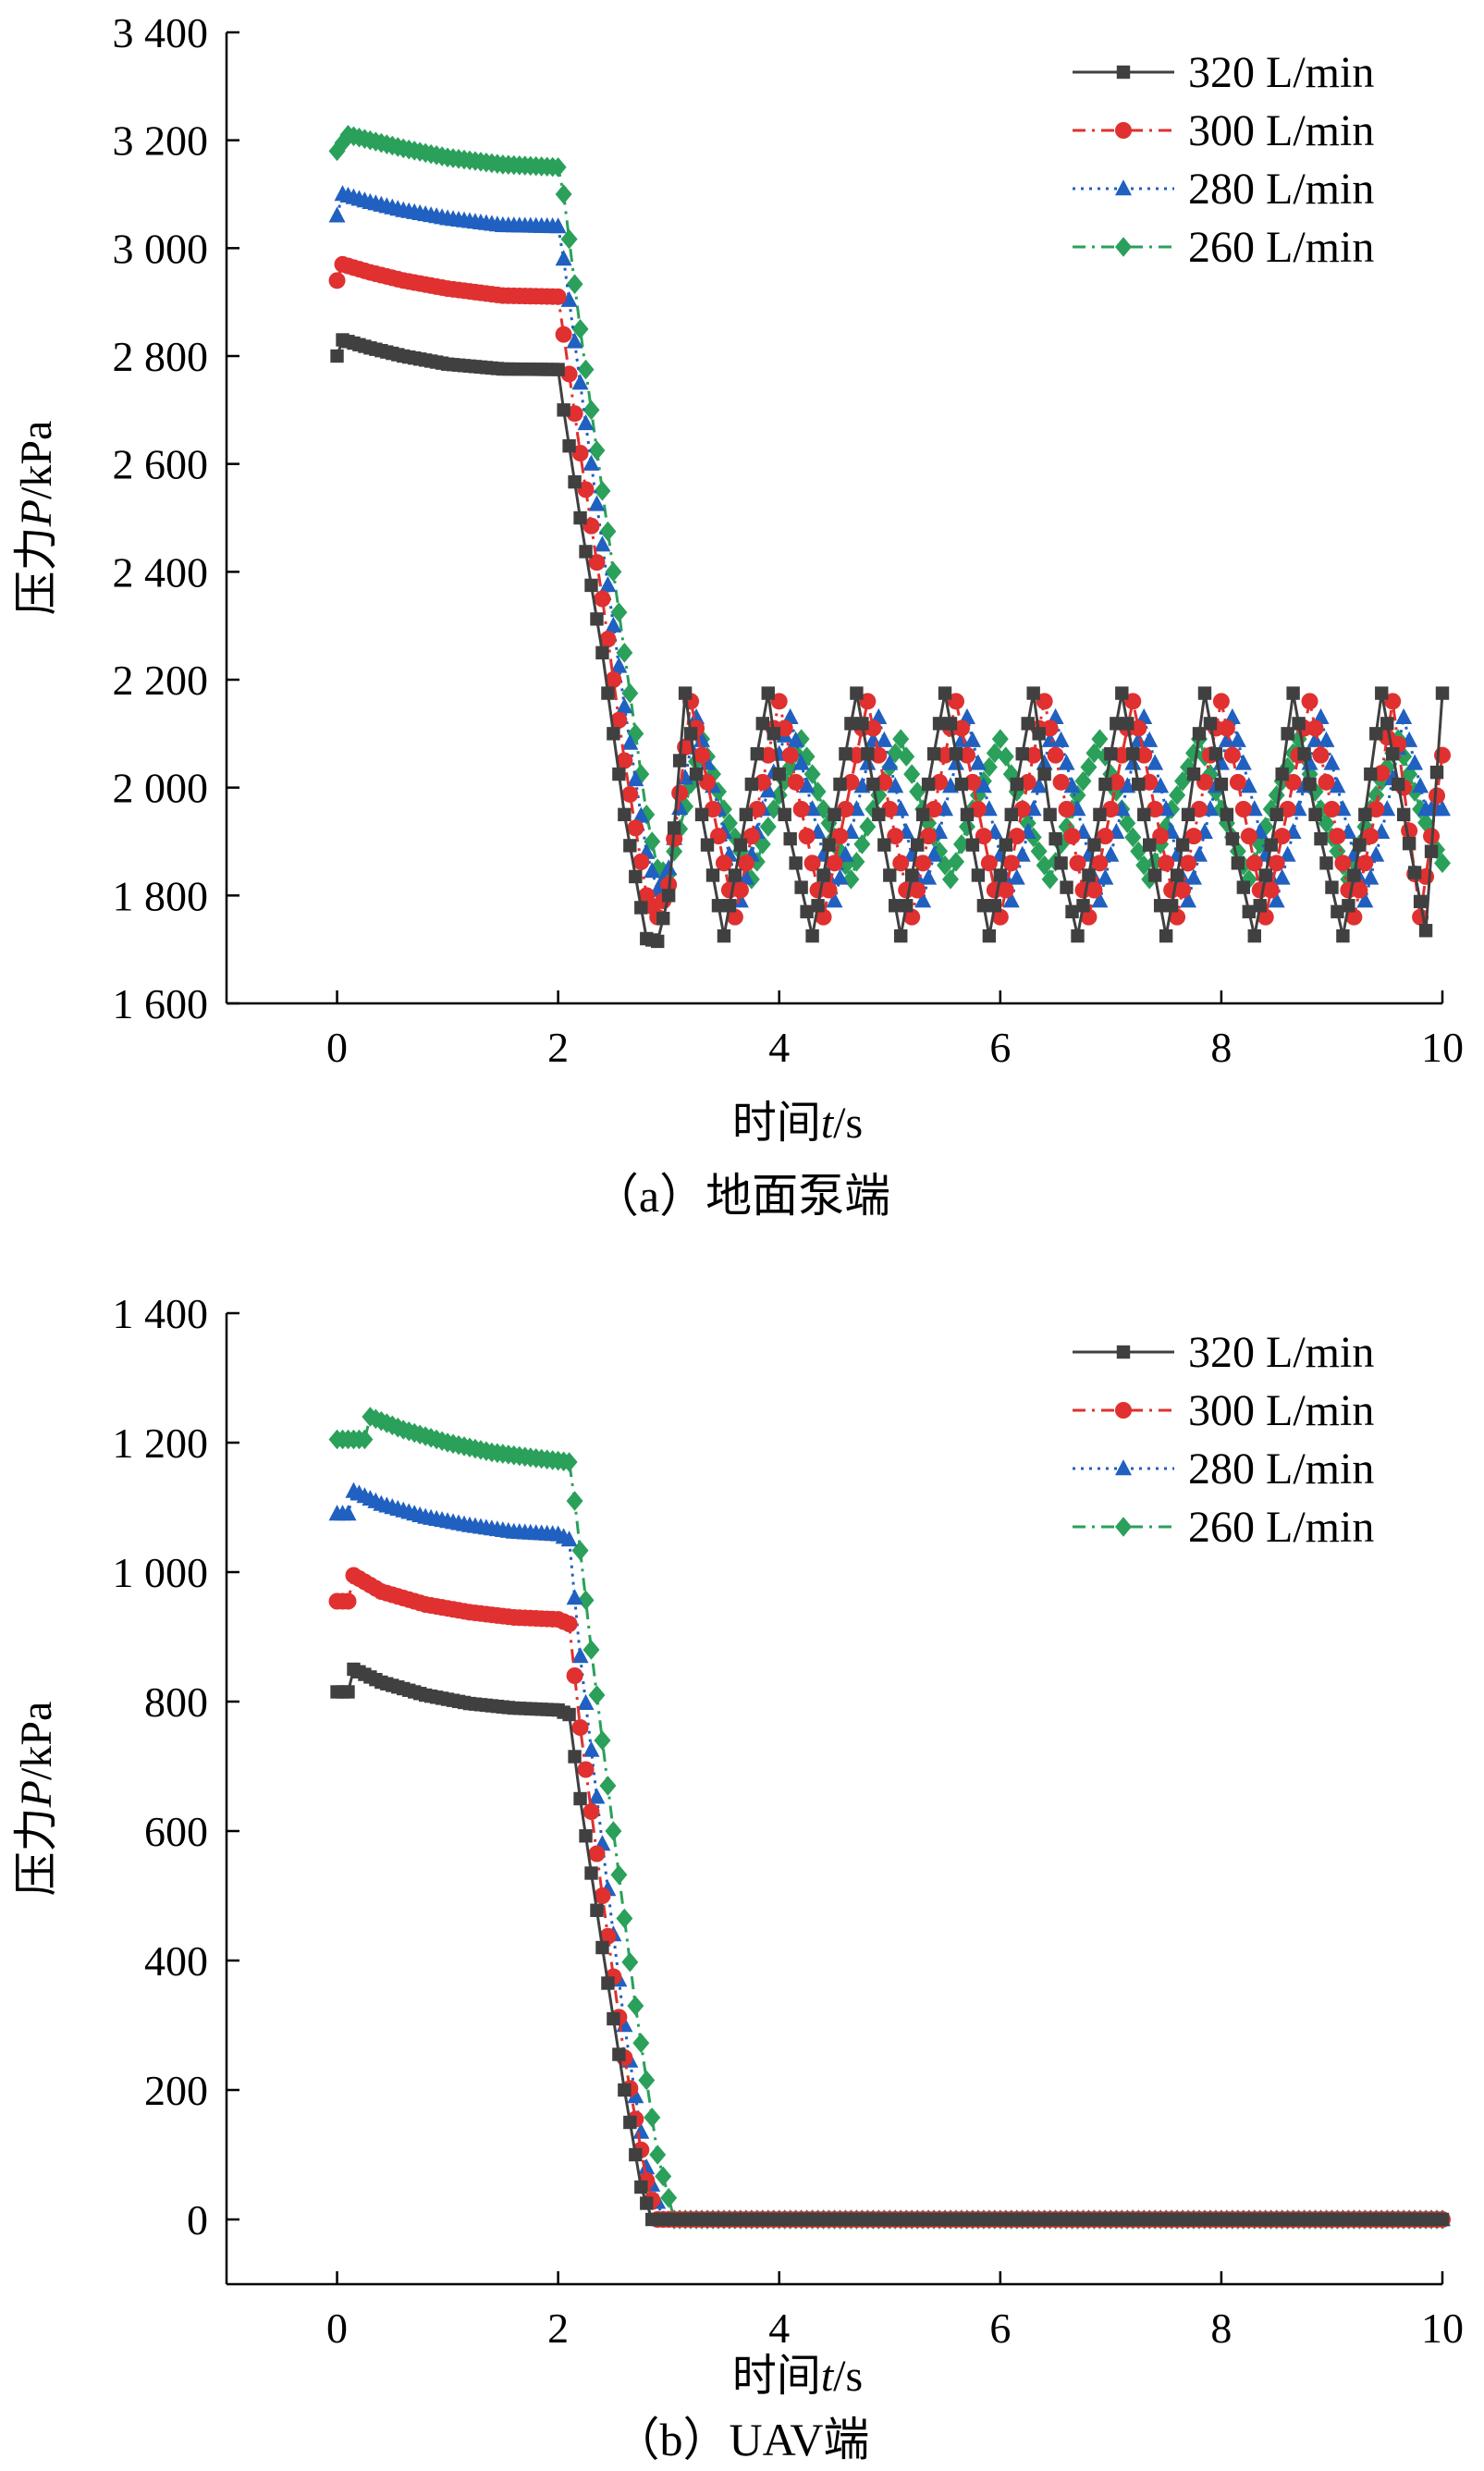 Image resolution: width=1484 pixels, height=2471 pixels. What do you see at coordinates (779, 1048) in the screenshot?
I see `x-tick-label: 4` at bounding box center [779, 1048].